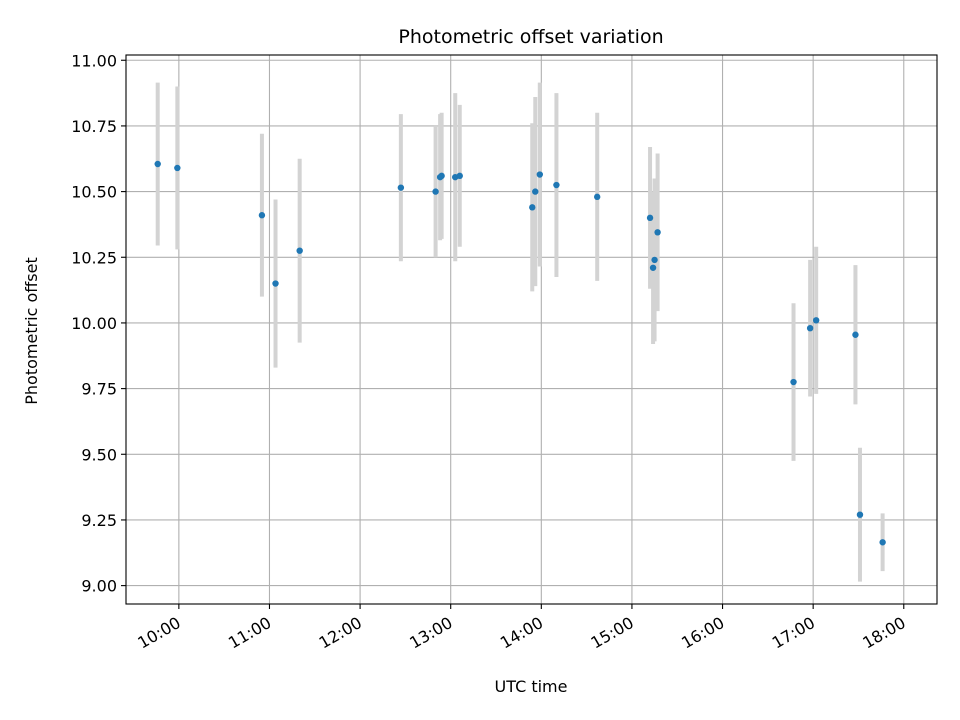 This screenshot has width=960, height=720. Describe the element at coordinates (31, 331) in the screenshot. I see `y-axis-label: Photometric offset` at that location.